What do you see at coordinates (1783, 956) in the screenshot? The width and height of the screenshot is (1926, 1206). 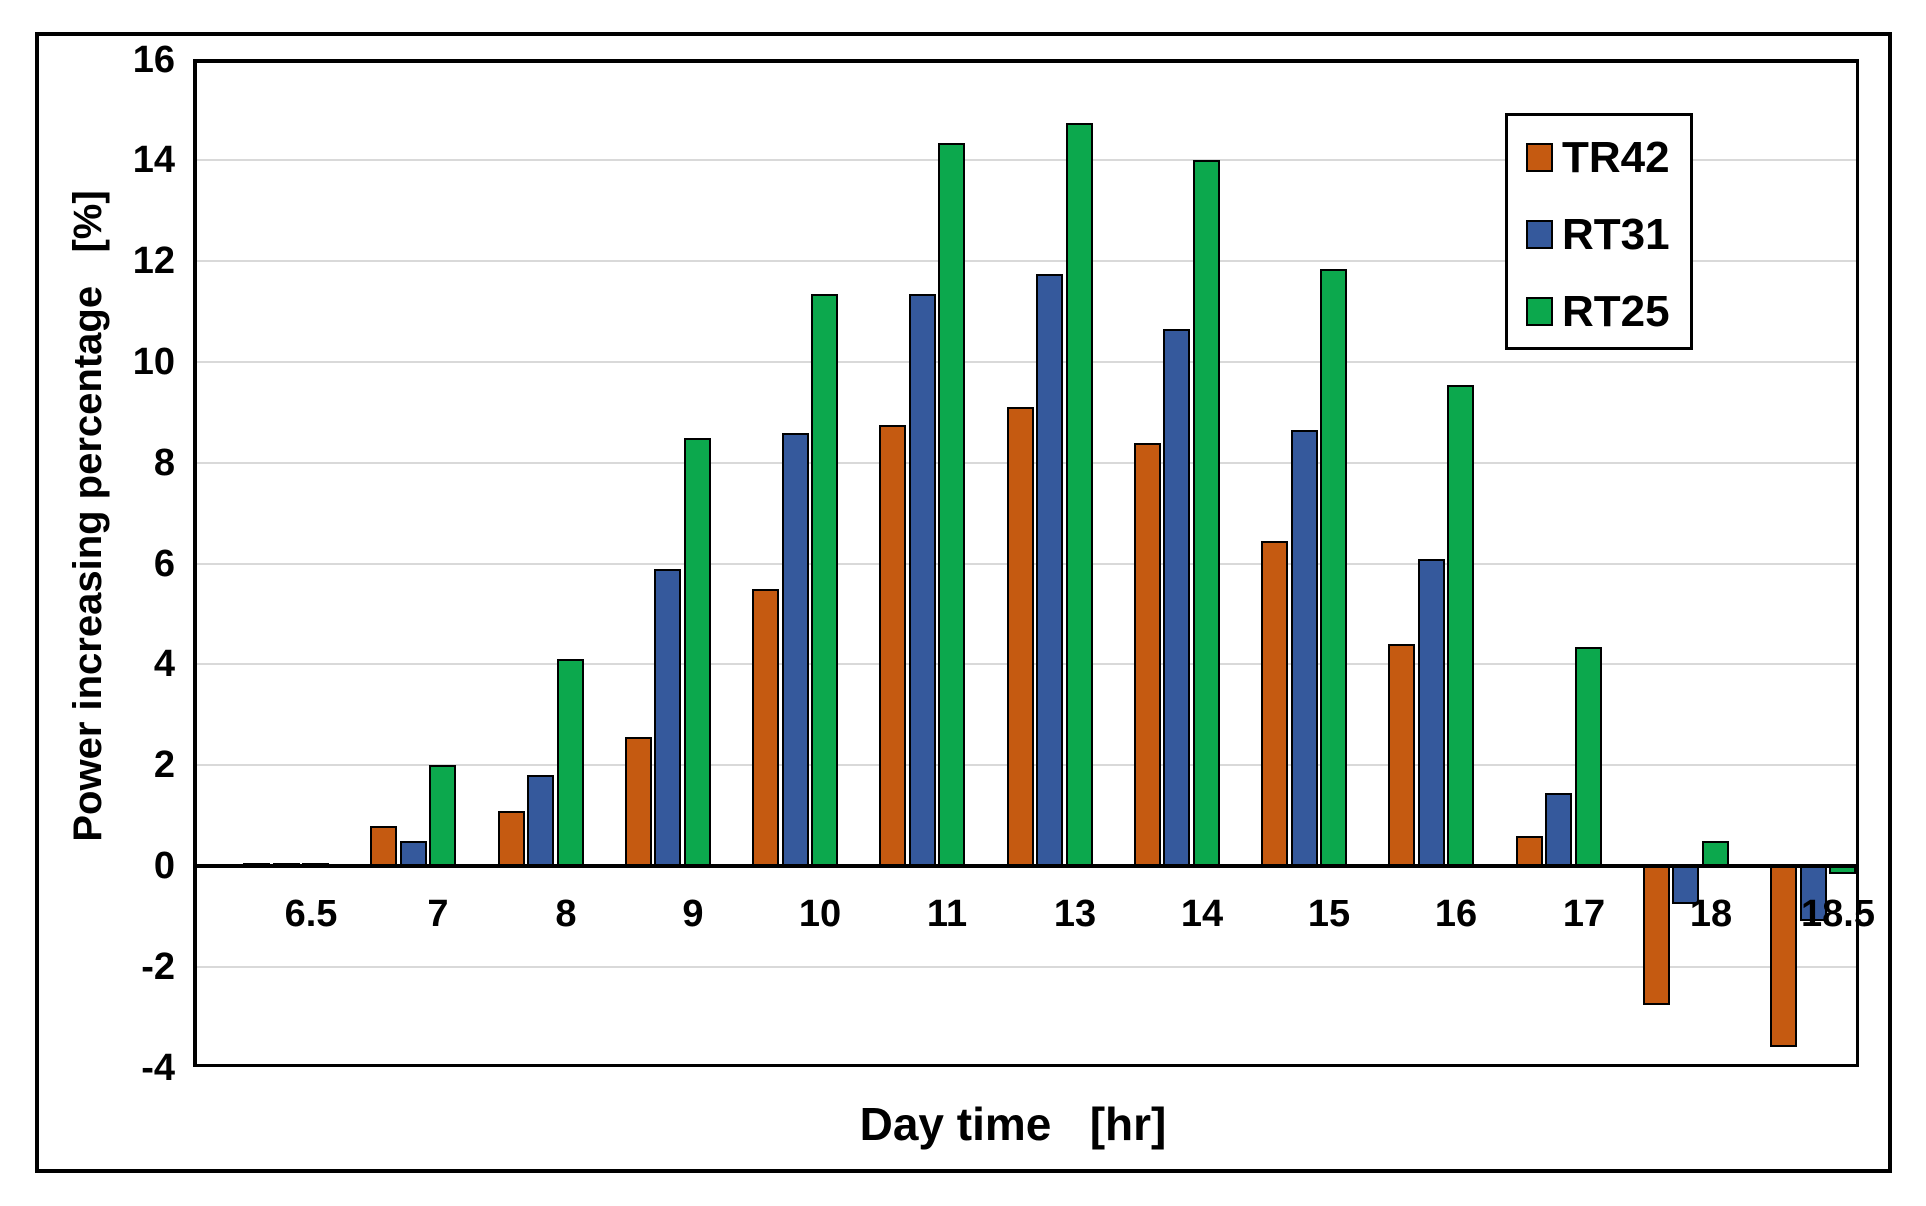 I see `bar-TR42-18.5` at bounding box center [1783, 956].